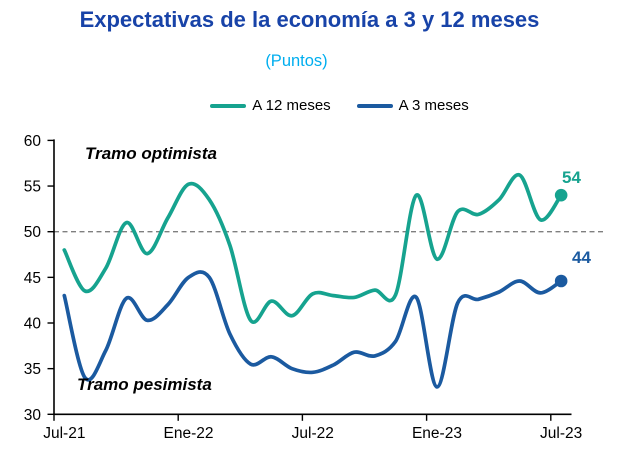 The image size is (619, 467). I want to click on legend-item-3m: A 3 meses, so click(412, 105).